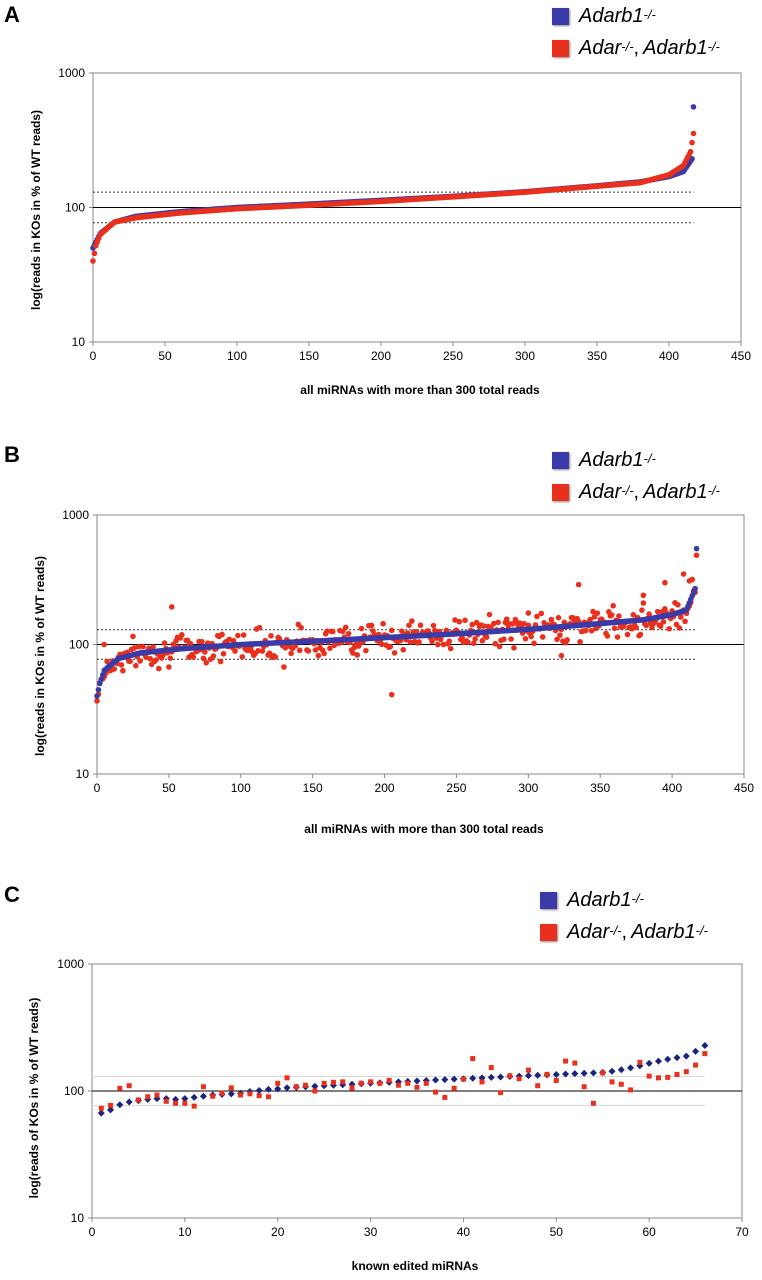  Describe the element at coordinates (636, 32) in the screenshot. I see `legend-a: Adarb1 -/- Adar -/-, Adarb1 -/-` at that location.